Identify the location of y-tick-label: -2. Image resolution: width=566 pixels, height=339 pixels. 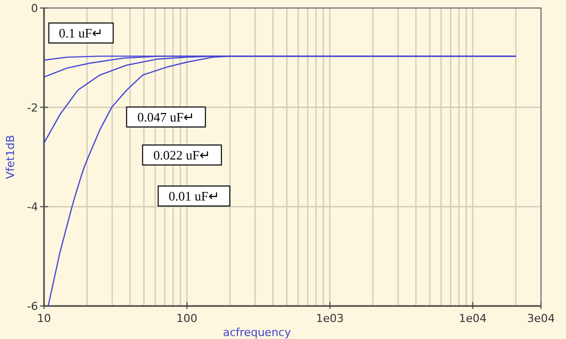
(32, 107).